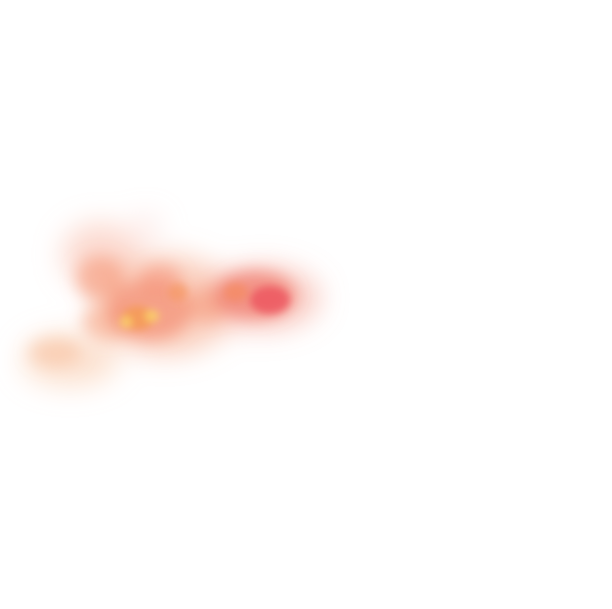  I want to click on cloud-left-tail, so click(55, 352).